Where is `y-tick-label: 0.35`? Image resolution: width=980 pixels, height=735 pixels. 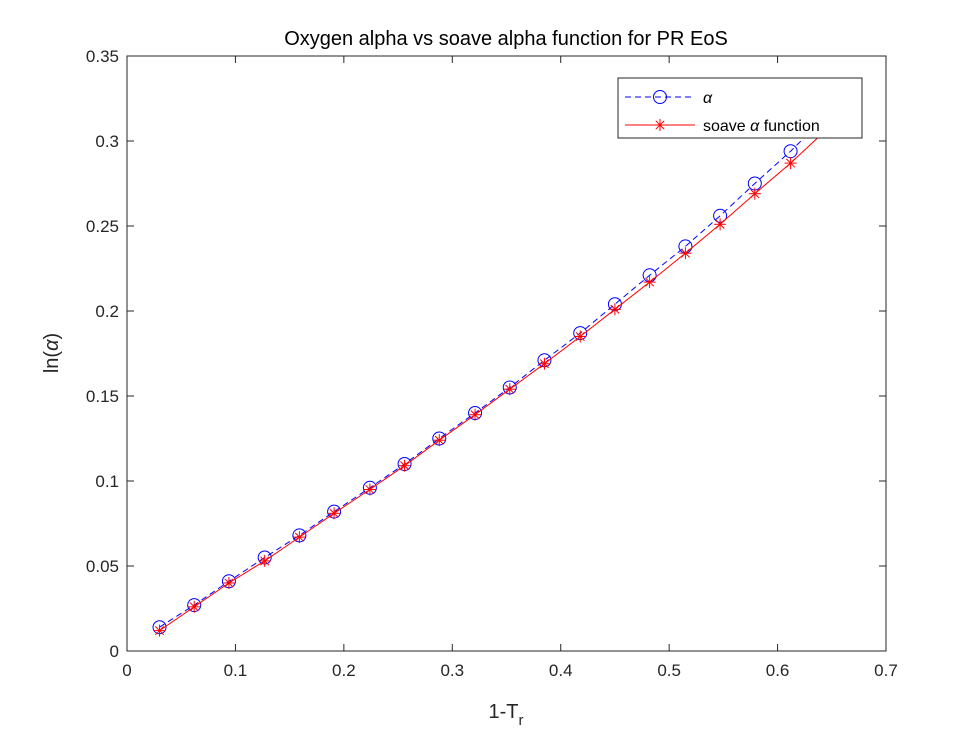
y-tick-label: 0.35 is located at coordinates (102, 56).